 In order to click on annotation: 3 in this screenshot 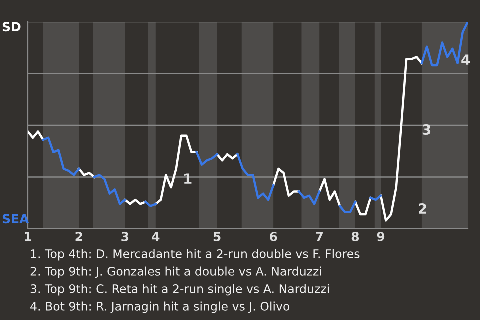, I will do `click(426, 130)`.